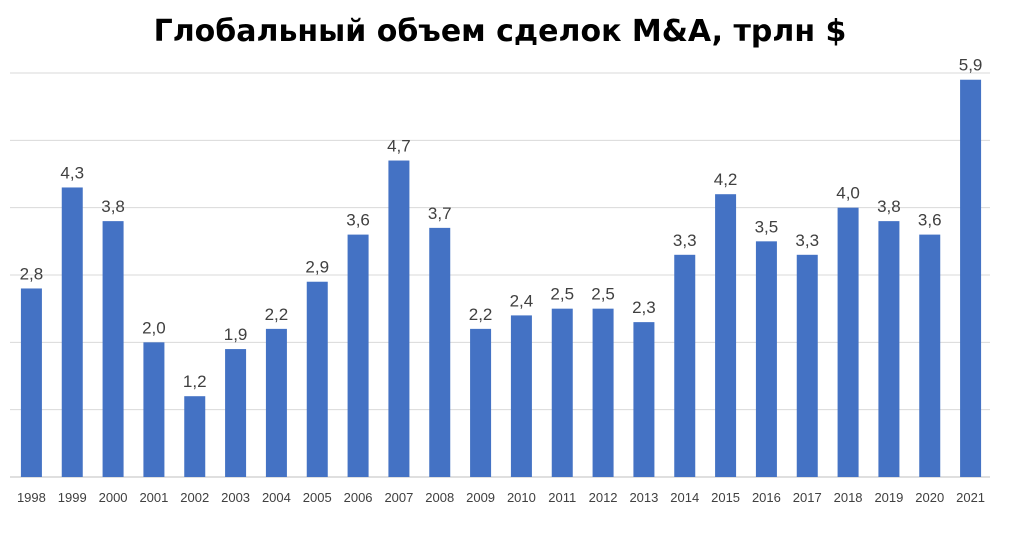 Image resolution: width=1024 pixels, height=535 pixels. What do you see at coordinates (113, 497) in the screenshot?
I see `x-tick-label-2000: 2000` at bounding box center [113, 497].